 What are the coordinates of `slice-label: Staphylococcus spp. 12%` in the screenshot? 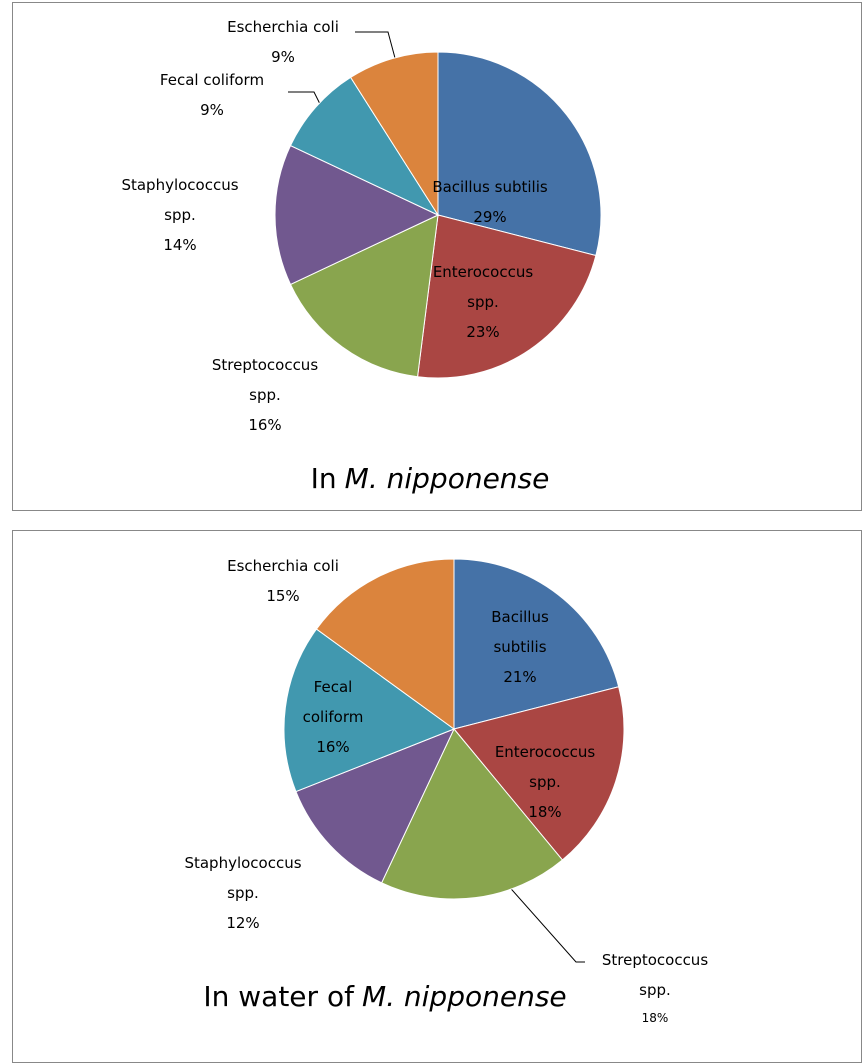 It's located at (243, 893).